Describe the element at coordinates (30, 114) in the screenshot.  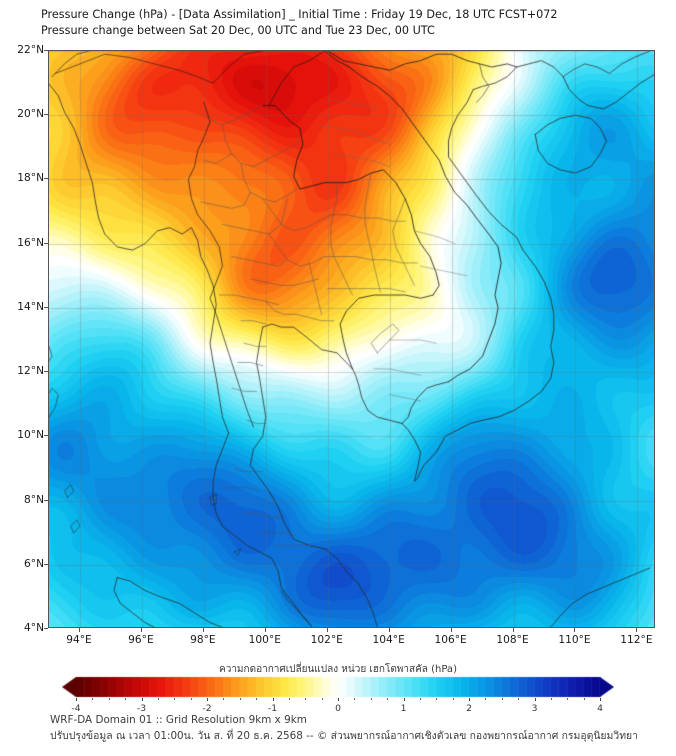
I see `lat-tick-label: 20°N` at that location.